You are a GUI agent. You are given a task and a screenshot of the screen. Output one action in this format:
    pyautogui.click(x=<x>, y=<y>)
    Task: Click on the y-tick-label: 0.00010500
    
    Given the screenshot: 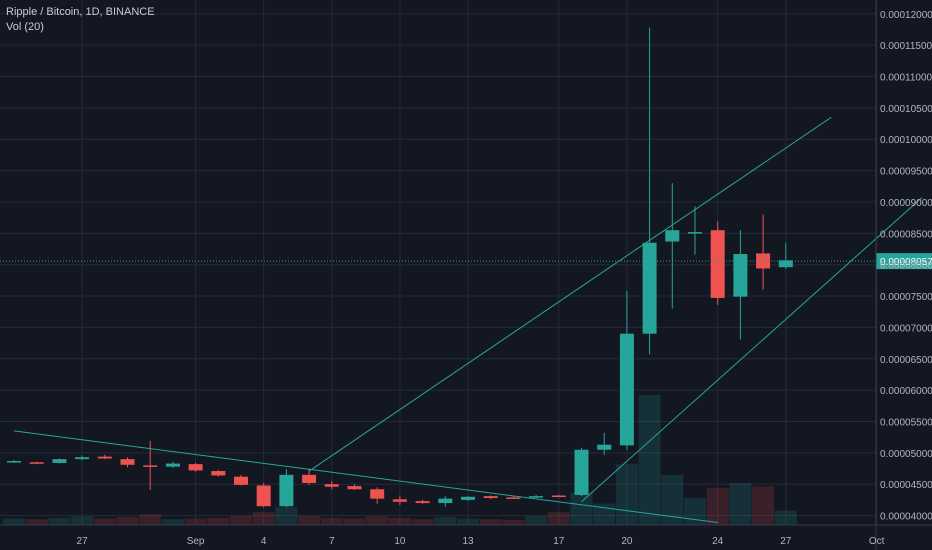 What is the action you would take?
    pyautogui.click(x=906, y=109)
    